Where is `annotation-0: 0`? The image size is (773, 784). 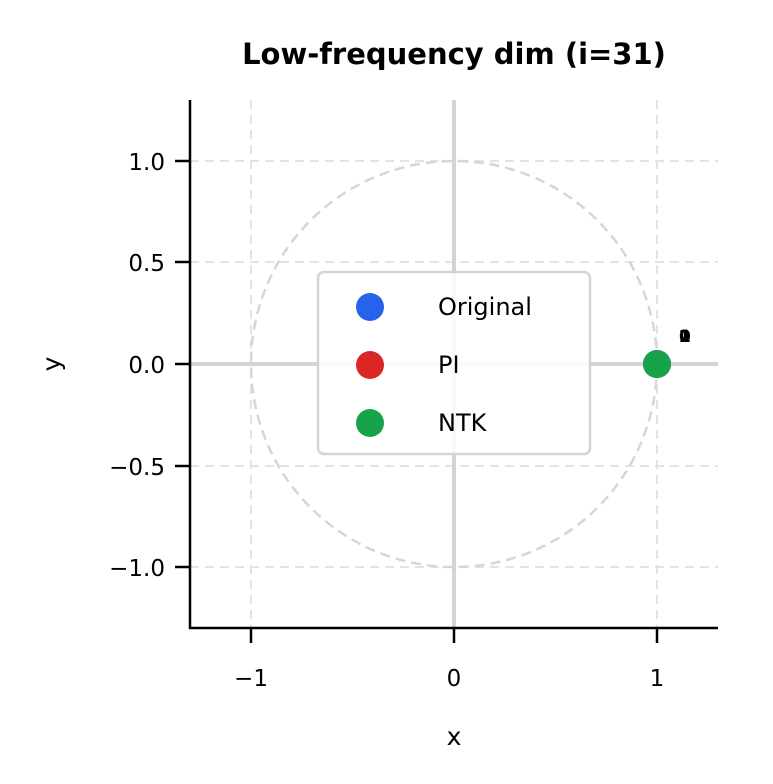 annotation-0: 0 is located at coordinates (685, 337).